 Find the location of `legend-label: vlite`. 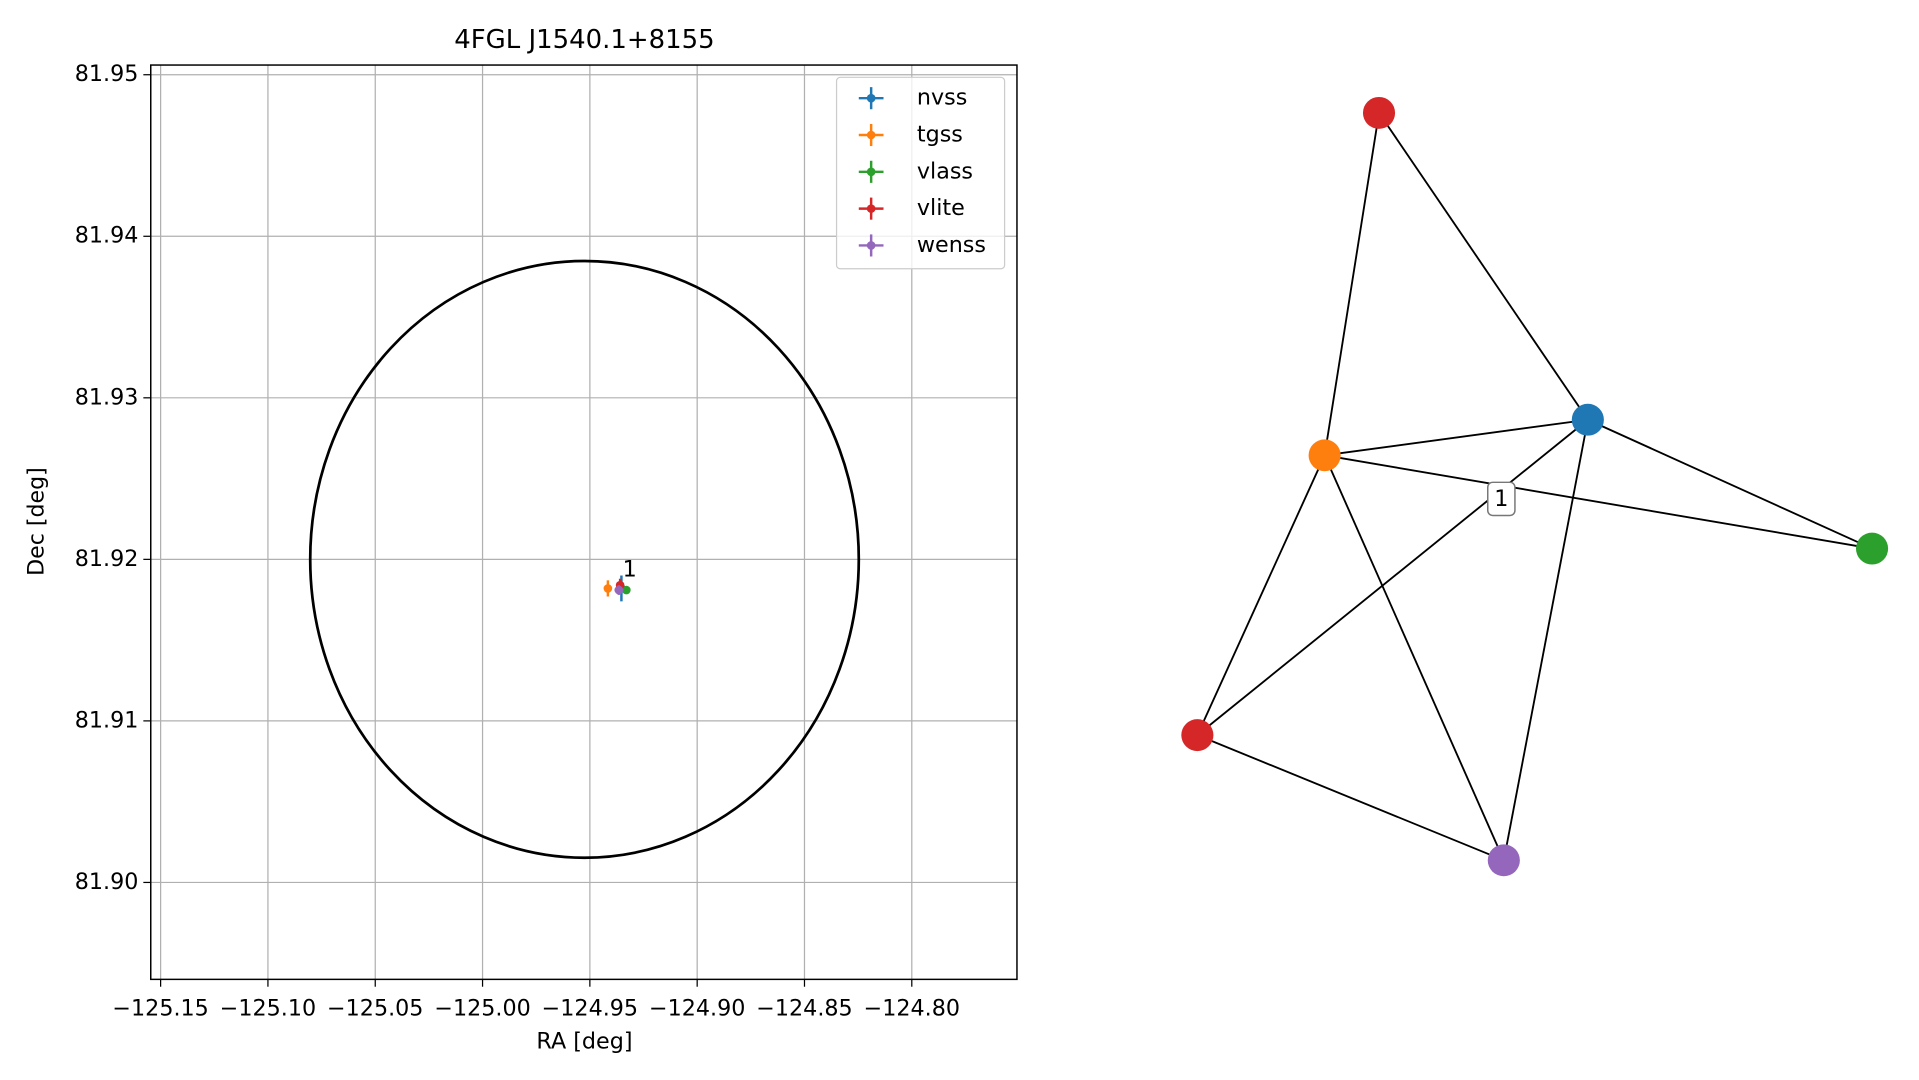

legend-label: vlite is located at coordinates (941, 208).